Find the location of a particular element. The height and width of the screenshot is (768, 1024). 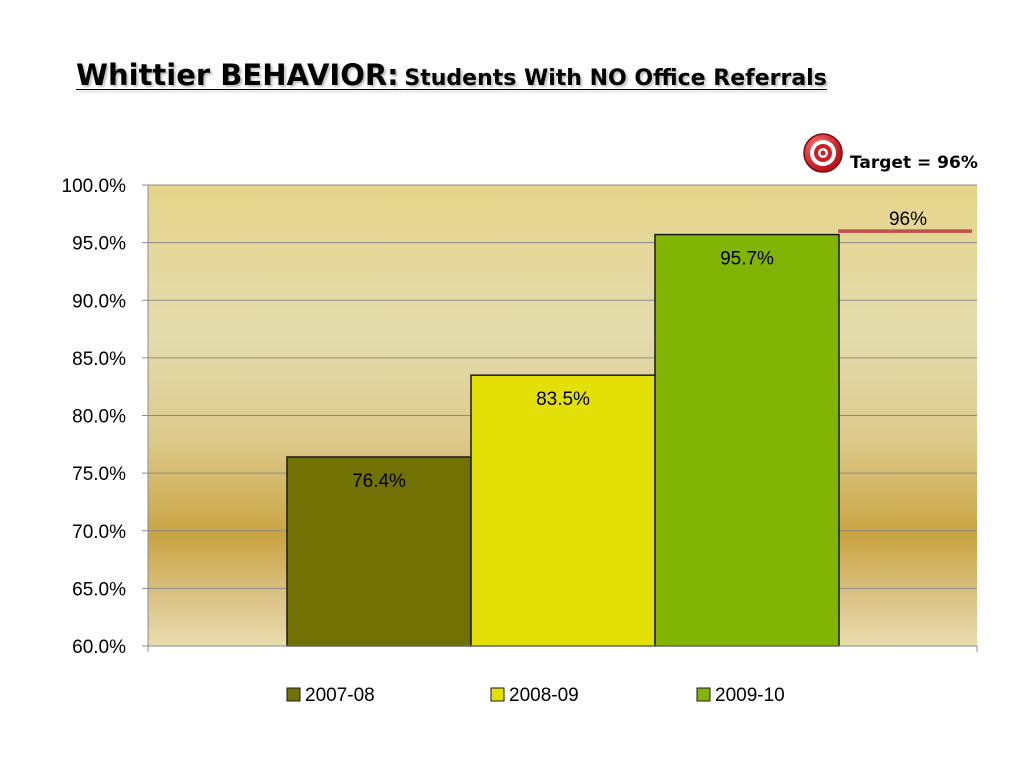

target-icon is located at coordinates (823, 155).